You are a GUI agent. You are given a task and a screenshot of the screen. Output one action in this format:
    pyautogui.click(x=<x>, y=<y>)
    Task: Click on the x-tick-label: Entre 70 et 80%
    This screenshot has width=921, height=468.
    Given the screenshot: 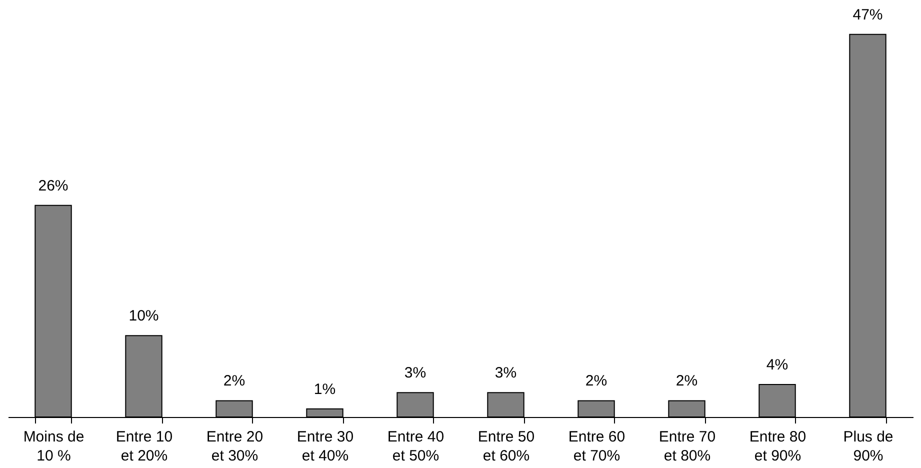 What is the action you would take?
    pyautogui.click(x=687, y=446)
    